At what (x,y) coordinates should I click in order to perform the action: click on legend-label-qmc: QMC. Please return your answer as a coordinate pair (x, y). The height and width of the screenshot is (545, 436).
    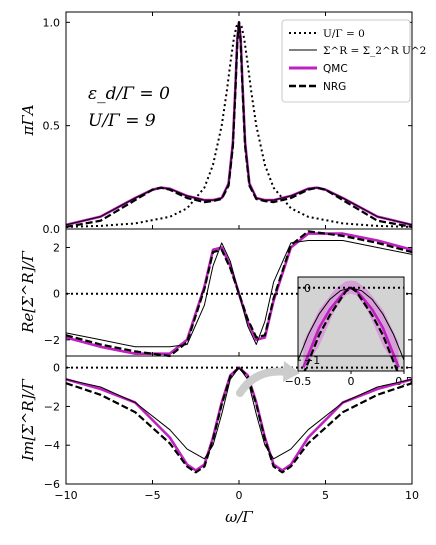
    Looking at the image, I should click on (335, 69).